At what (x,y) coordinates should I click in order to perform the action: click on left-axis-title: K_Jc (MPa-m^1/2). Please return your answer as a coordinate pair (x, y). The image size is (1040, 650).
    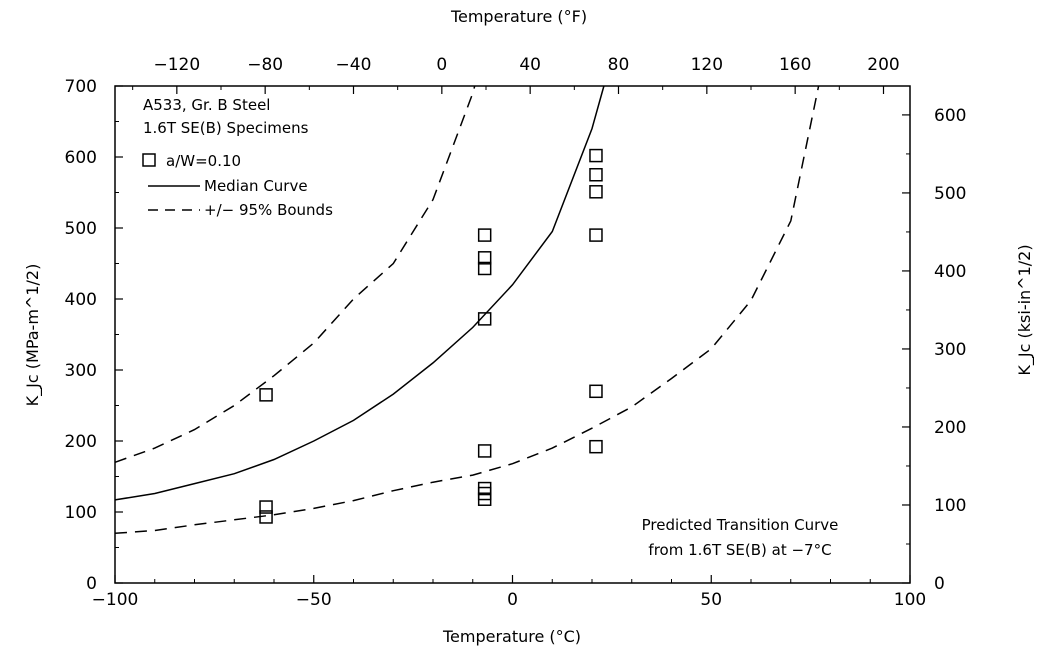
    Looking at the image, I should click on (33, 335).